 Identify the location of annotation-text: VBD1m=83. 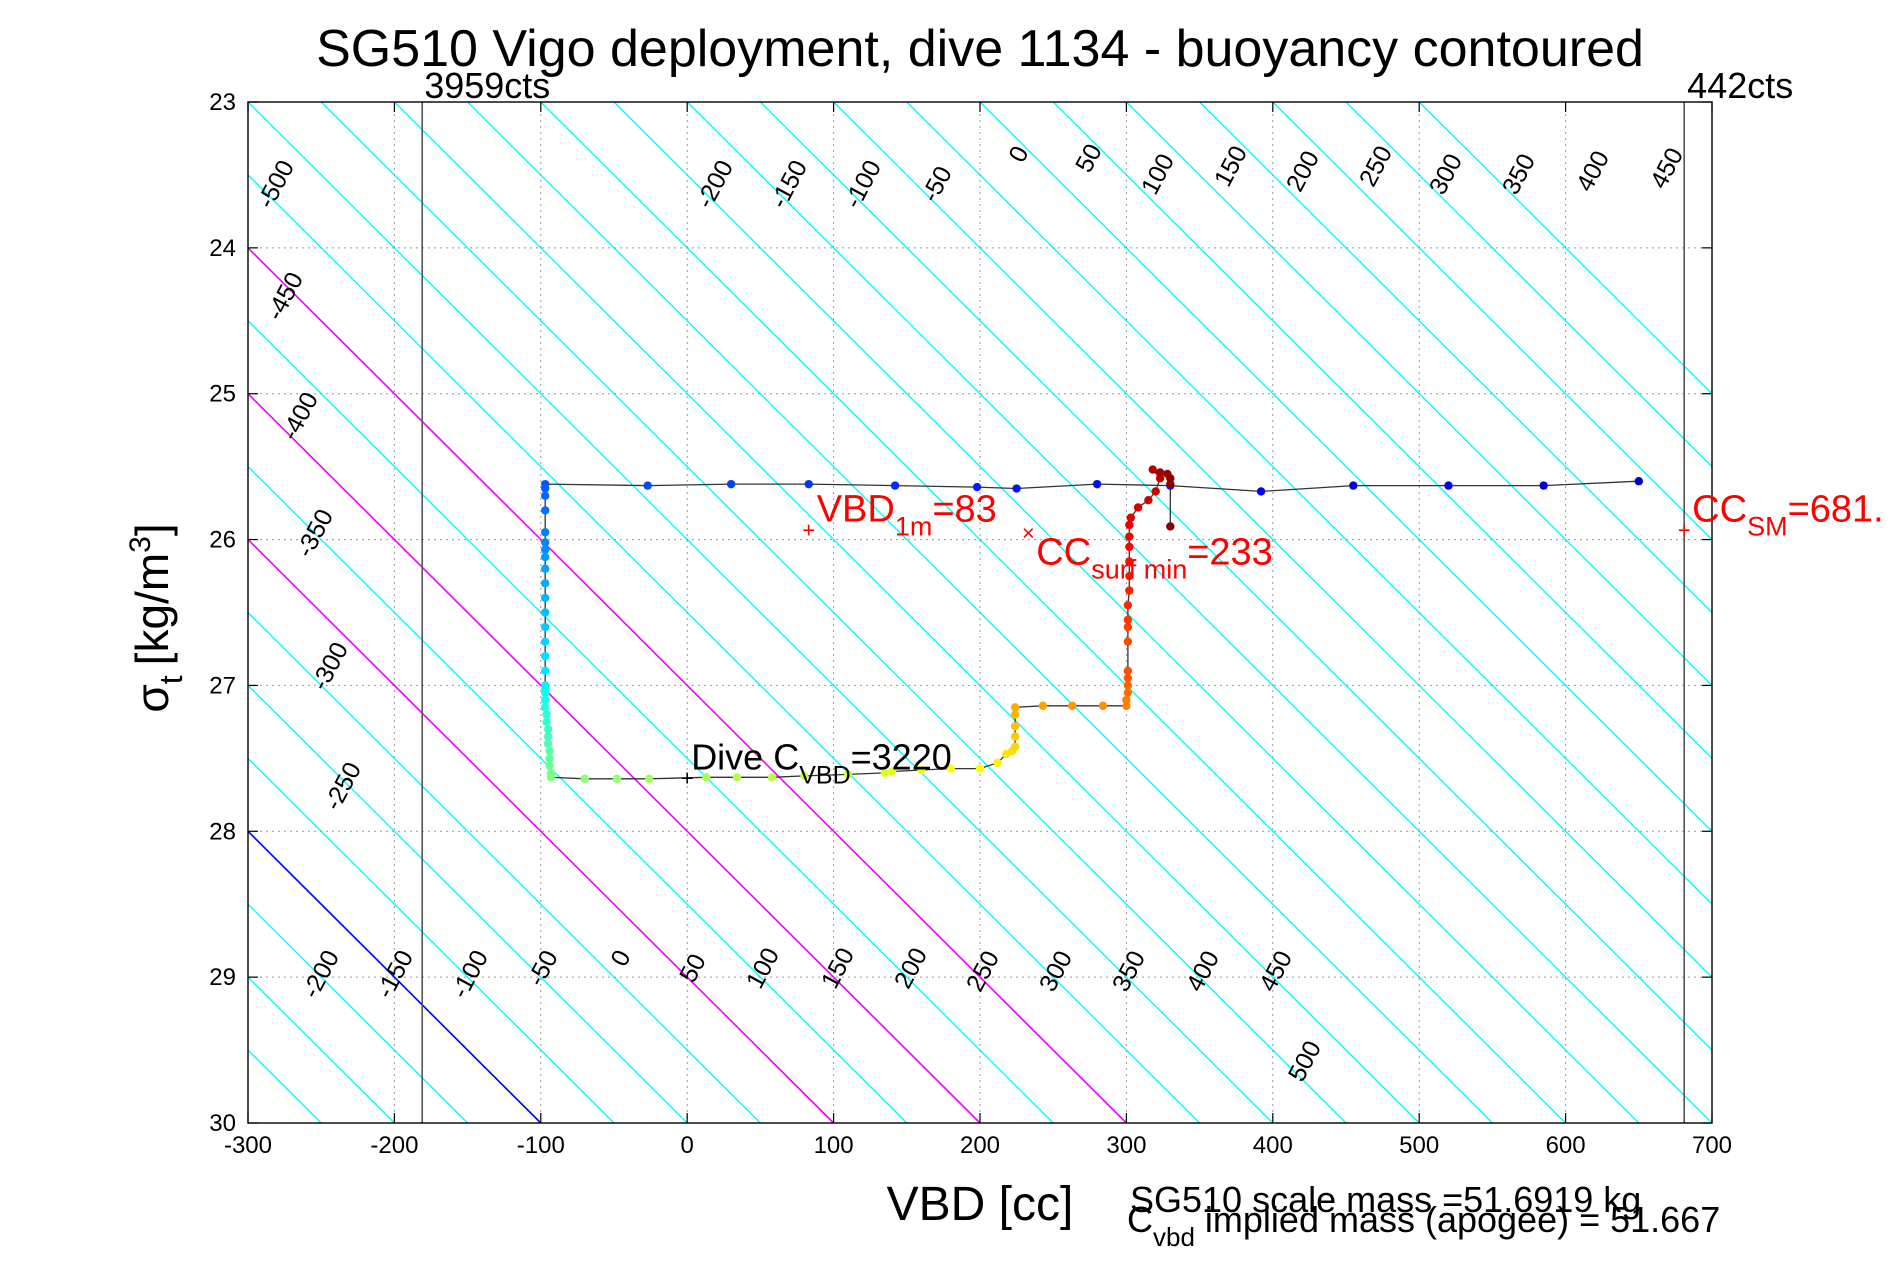
(907, 514).